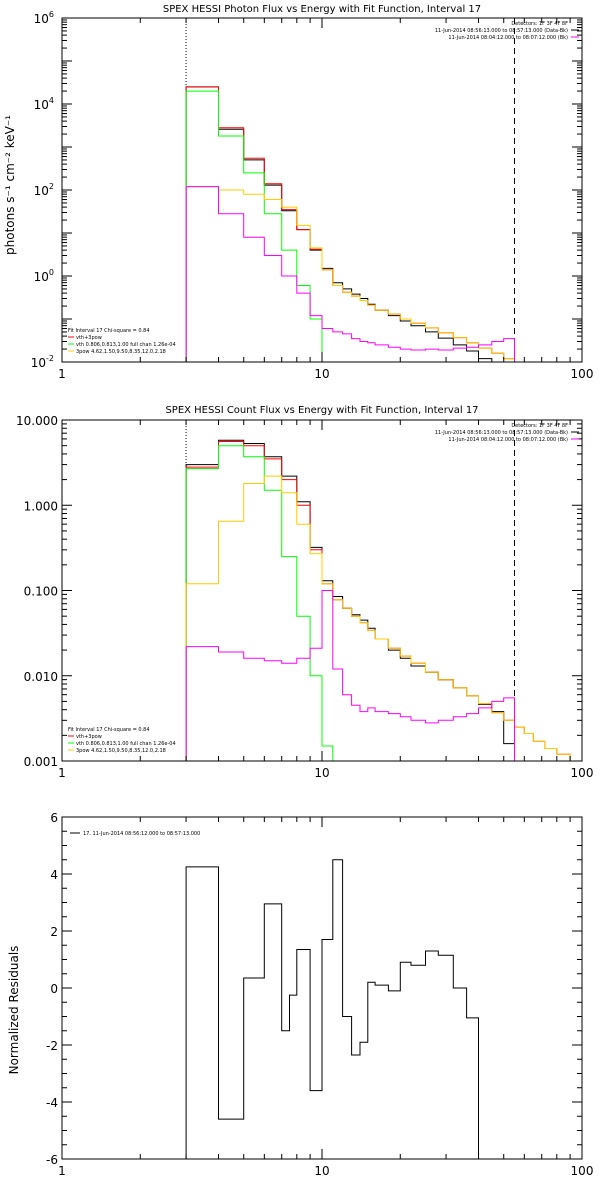 This screenshot has width=600, height=1204. What do you see at coordinates (54, 875) in the screenshot?
I see `y-tick-label: 4` at bounding box center [54, 875].